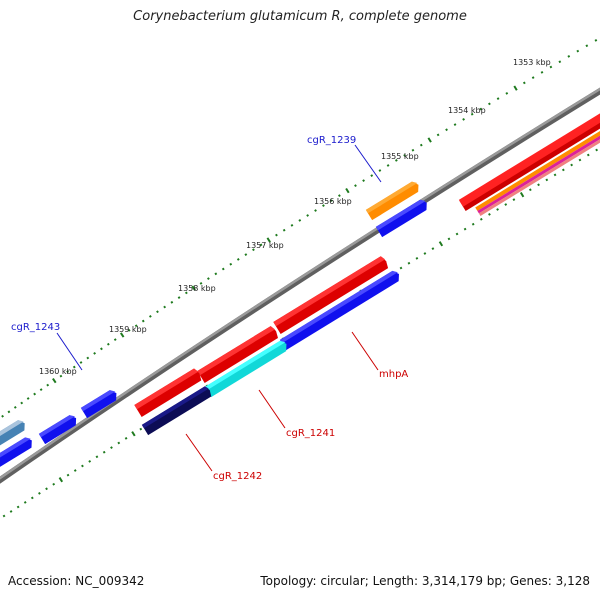 This screenshot has width=600, height=600. Describe the element at coordinates (331, 294) in the screenshot. I see `cds-mhpA-forward` at that location.